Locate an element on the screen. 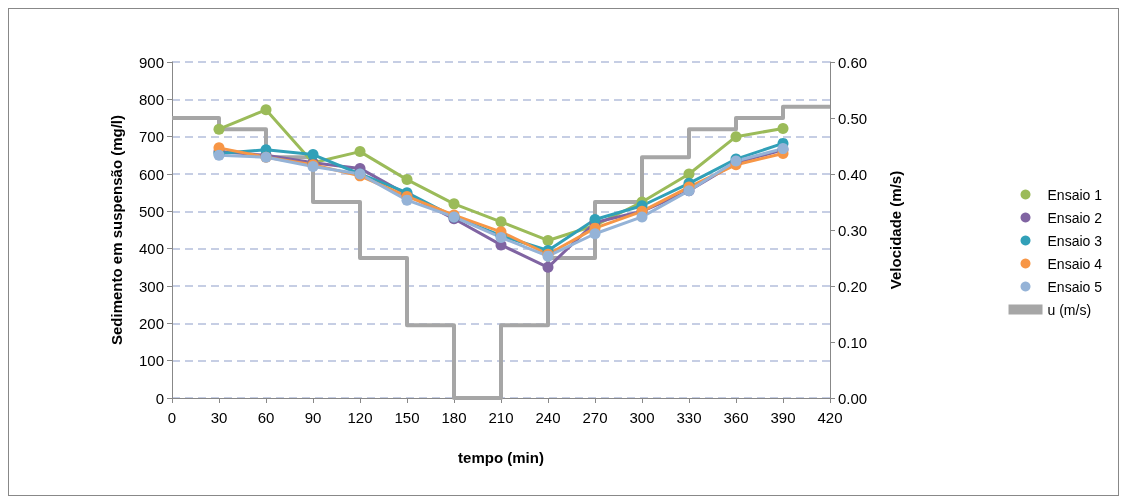 Image resolution: width=1127 pixels, height=504 pixels. legend-label: Ensaio 3 is located at coordinates (1075, 240).